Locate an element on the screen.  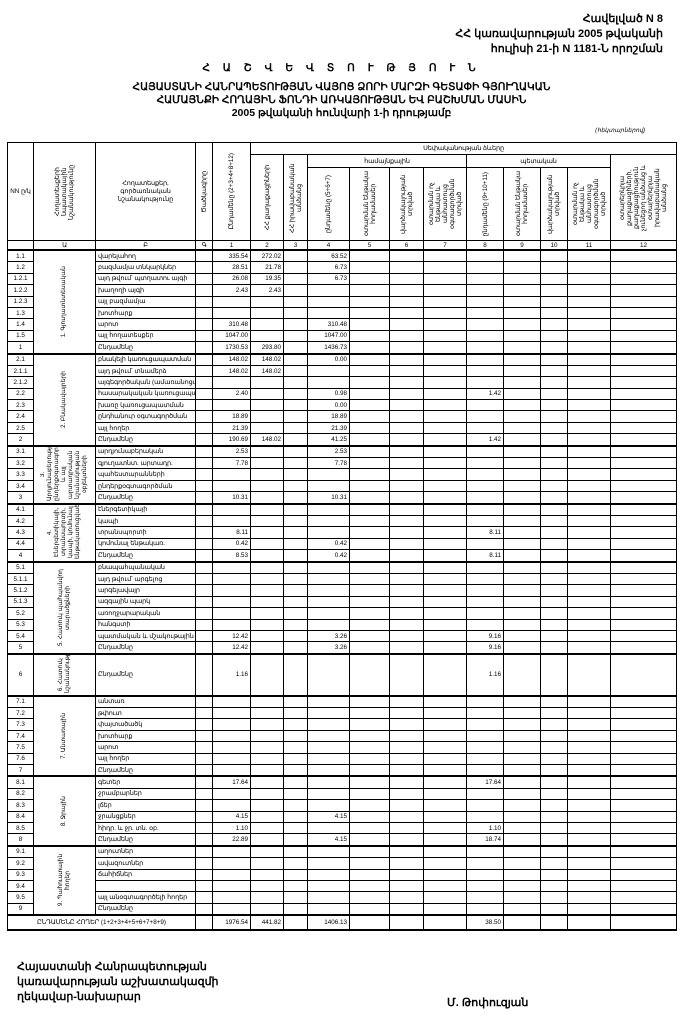
row-code: 4 is located at coordinates (20, 556).